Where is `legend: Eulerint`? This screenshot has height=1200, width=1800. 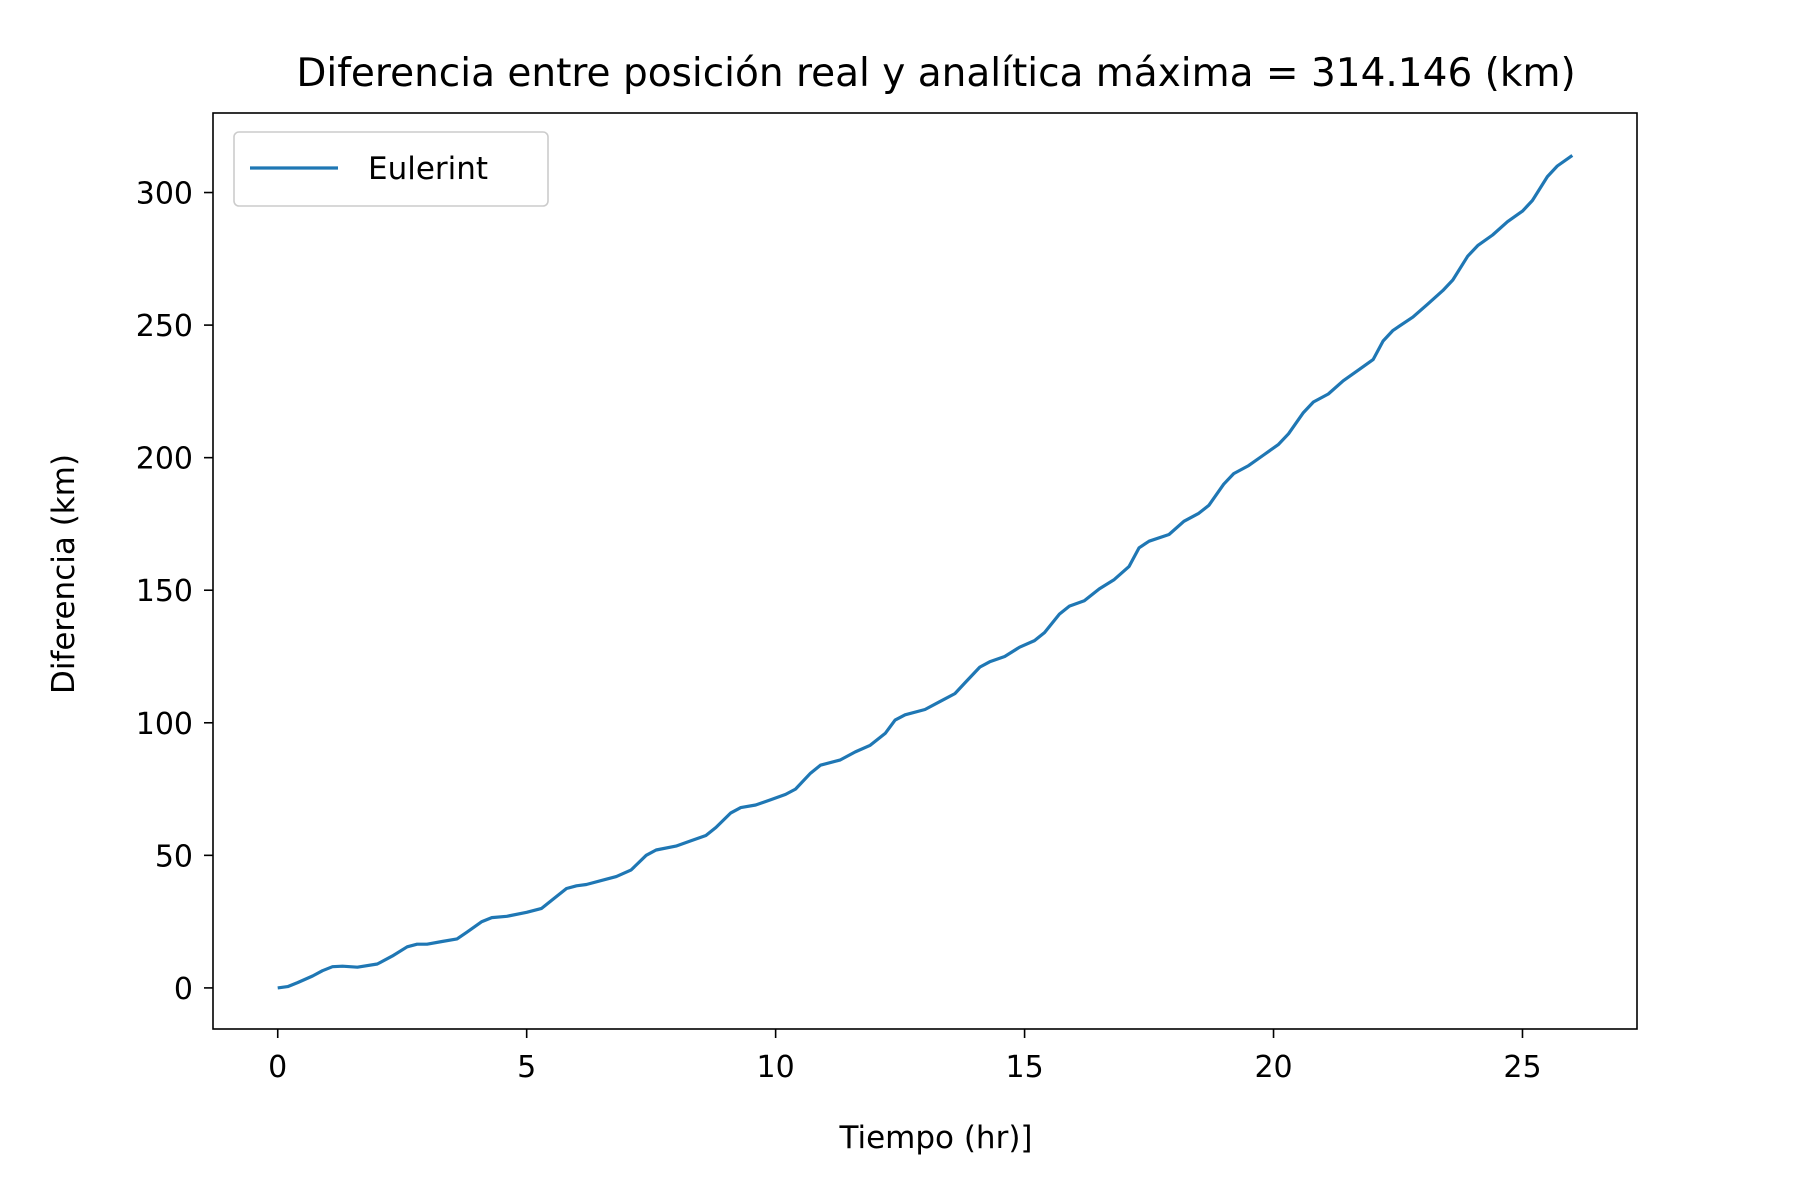
legend: Eulerint is located at coordinates (391, 169).